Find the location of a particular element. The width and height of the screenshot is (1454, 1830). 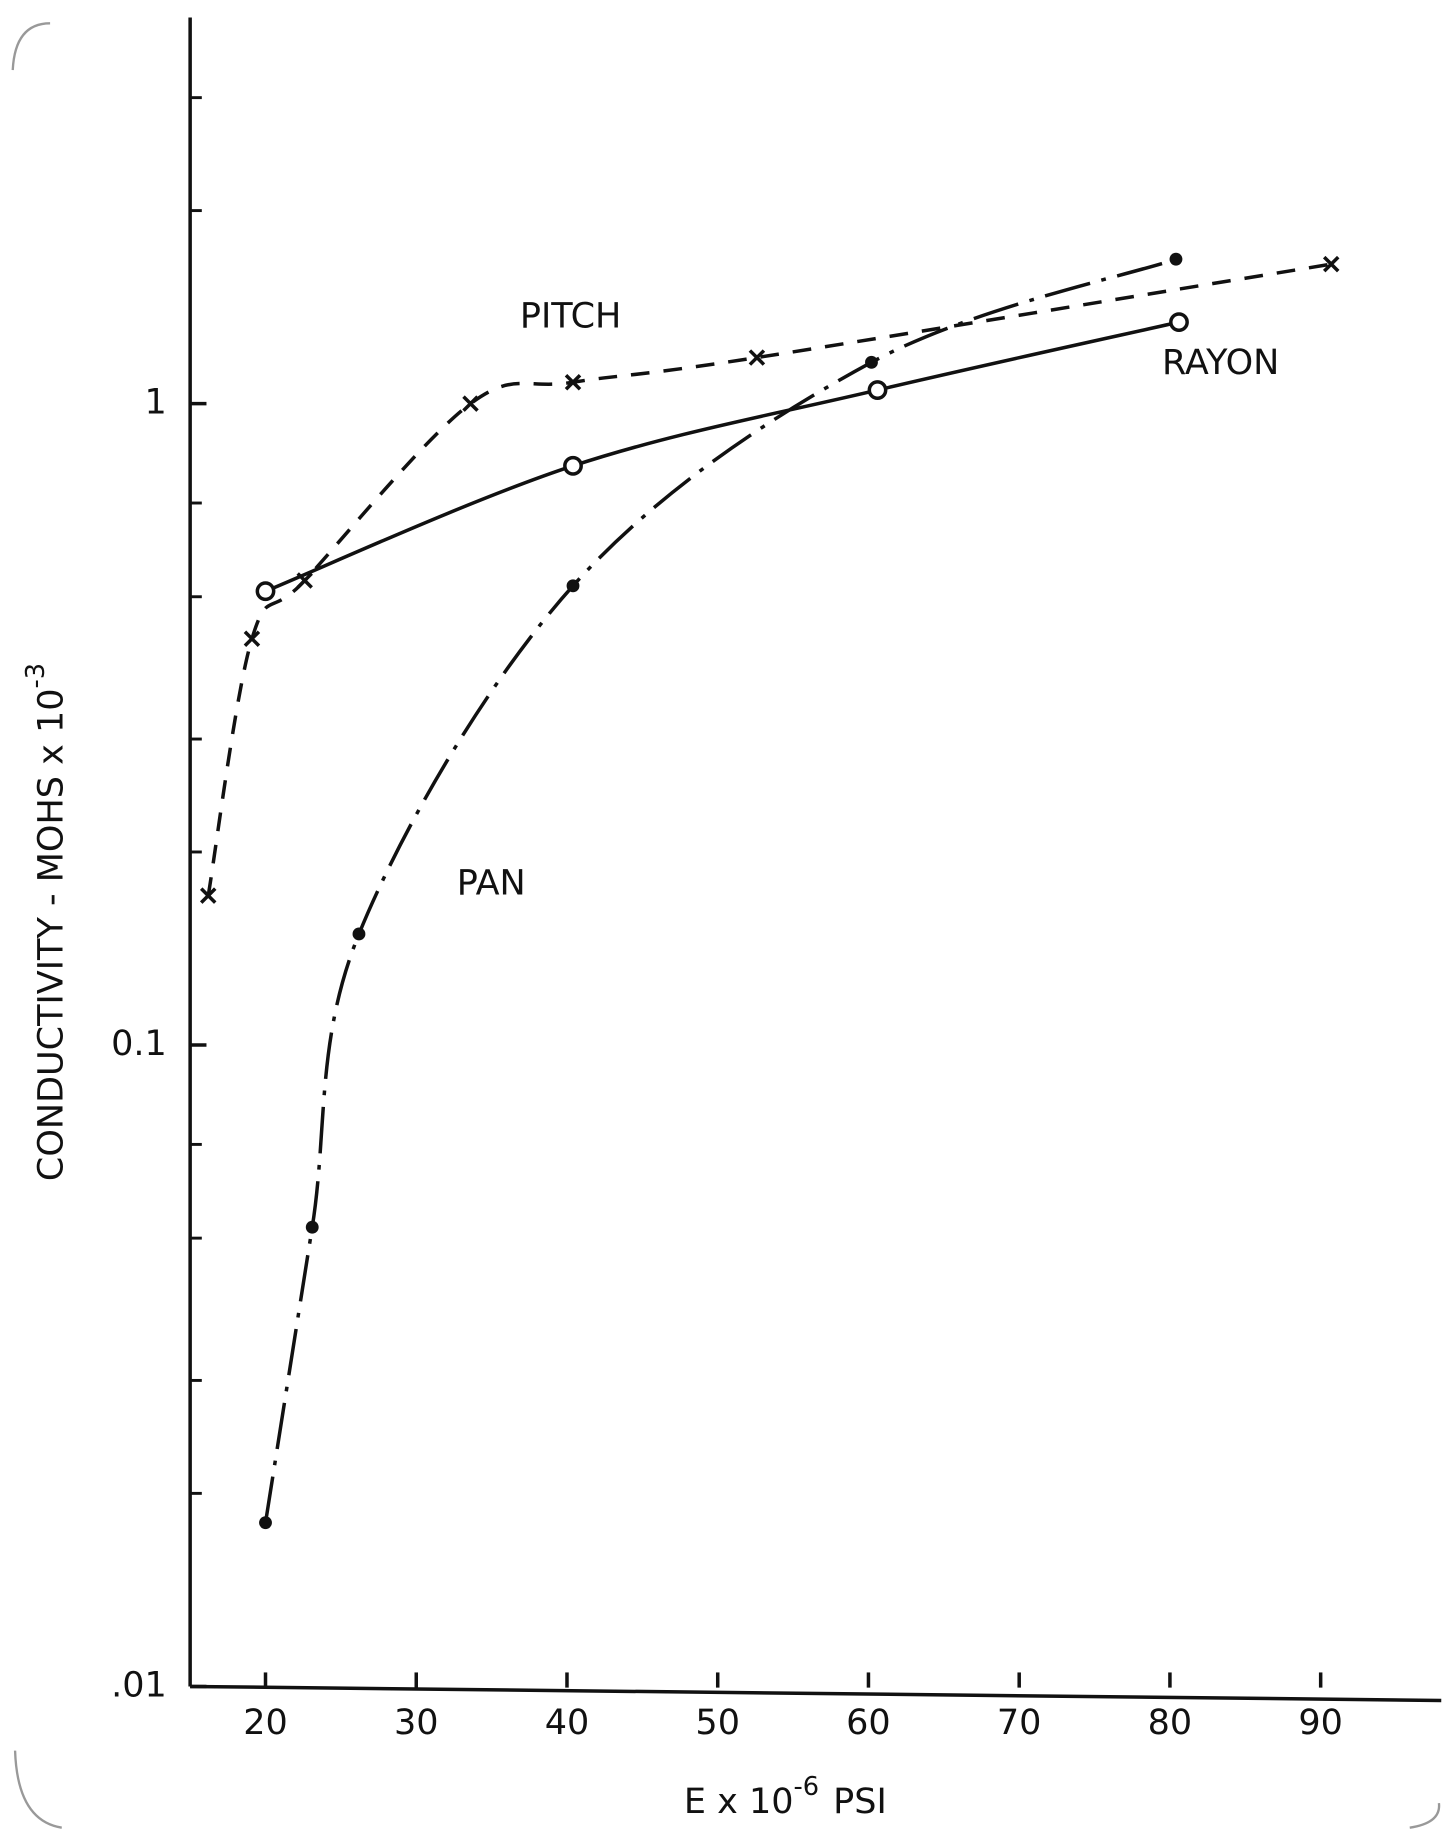

series-line is located at coordinates (722, 456).